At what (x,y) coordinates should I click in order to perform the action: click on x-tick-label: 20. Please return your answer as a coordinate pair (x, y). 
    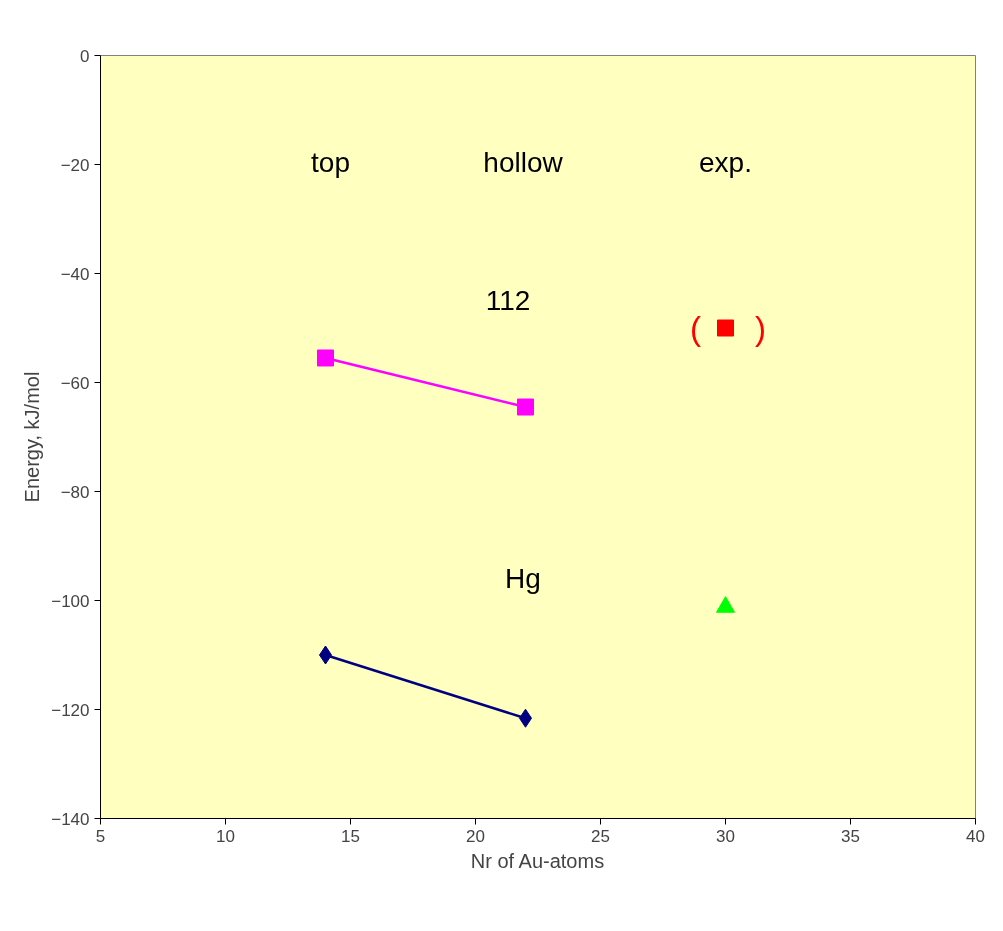
    Looking at the image, I should click on (475, 836).